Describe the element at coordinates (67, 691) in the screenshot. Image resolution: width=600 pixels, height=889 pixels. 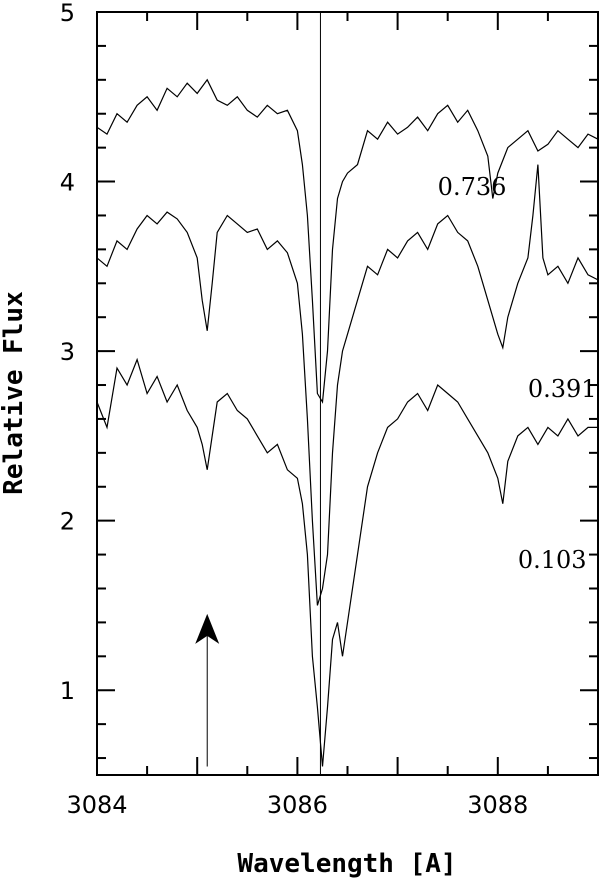
I see `y-tick-label: 1` at that location.